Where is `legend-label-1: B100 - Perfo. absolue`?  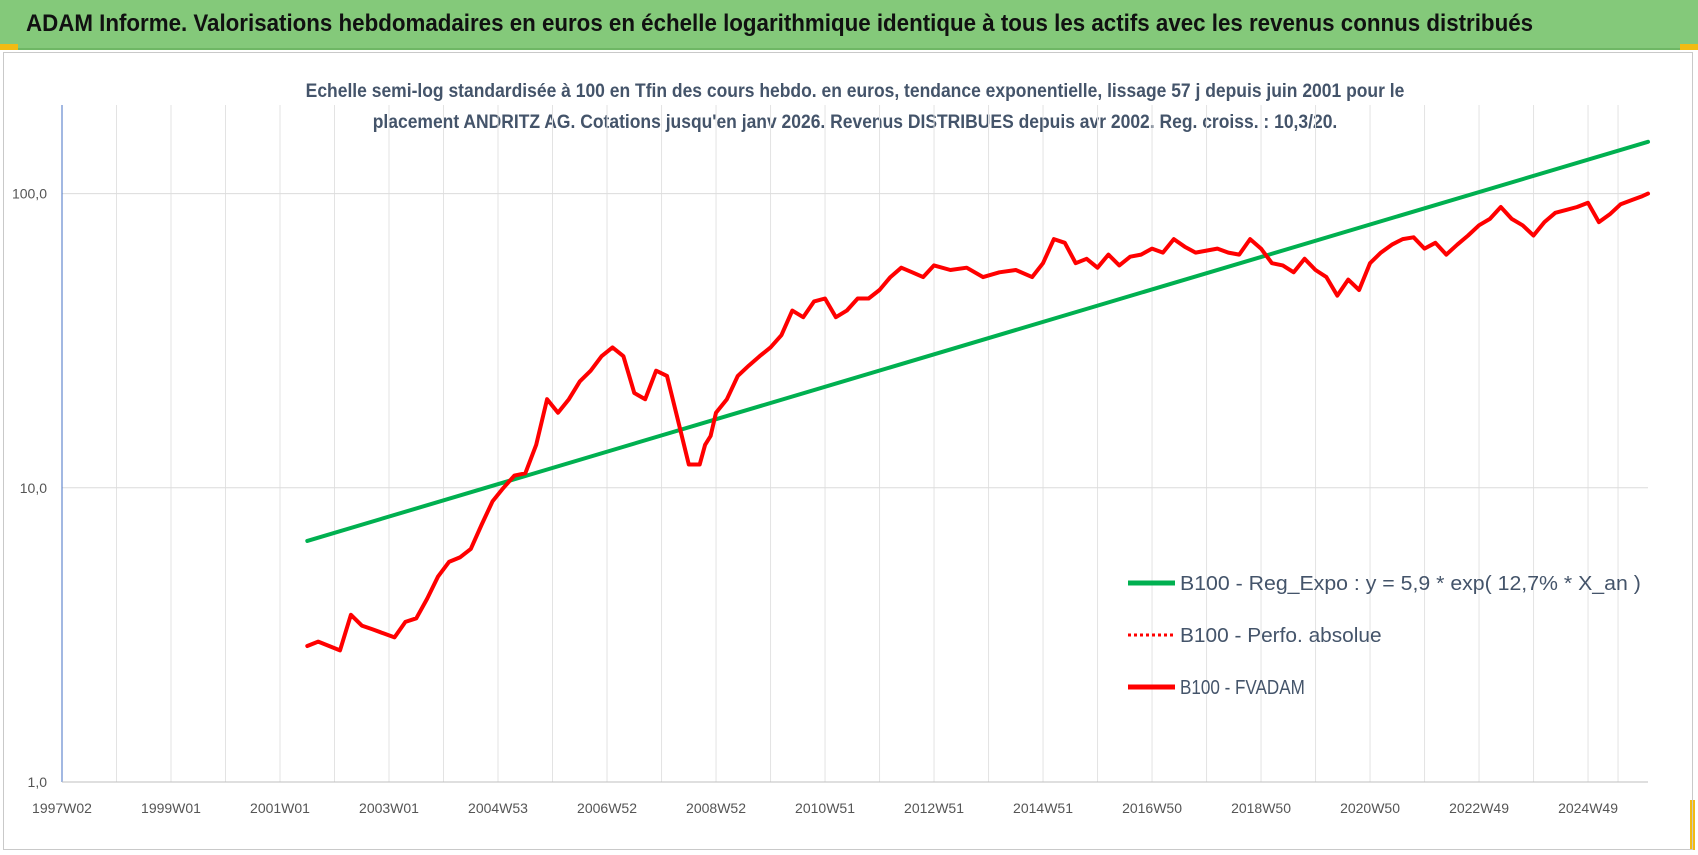 legend-label-1: B100 - Perfo. absolue is located at coordinates (1281, 636).